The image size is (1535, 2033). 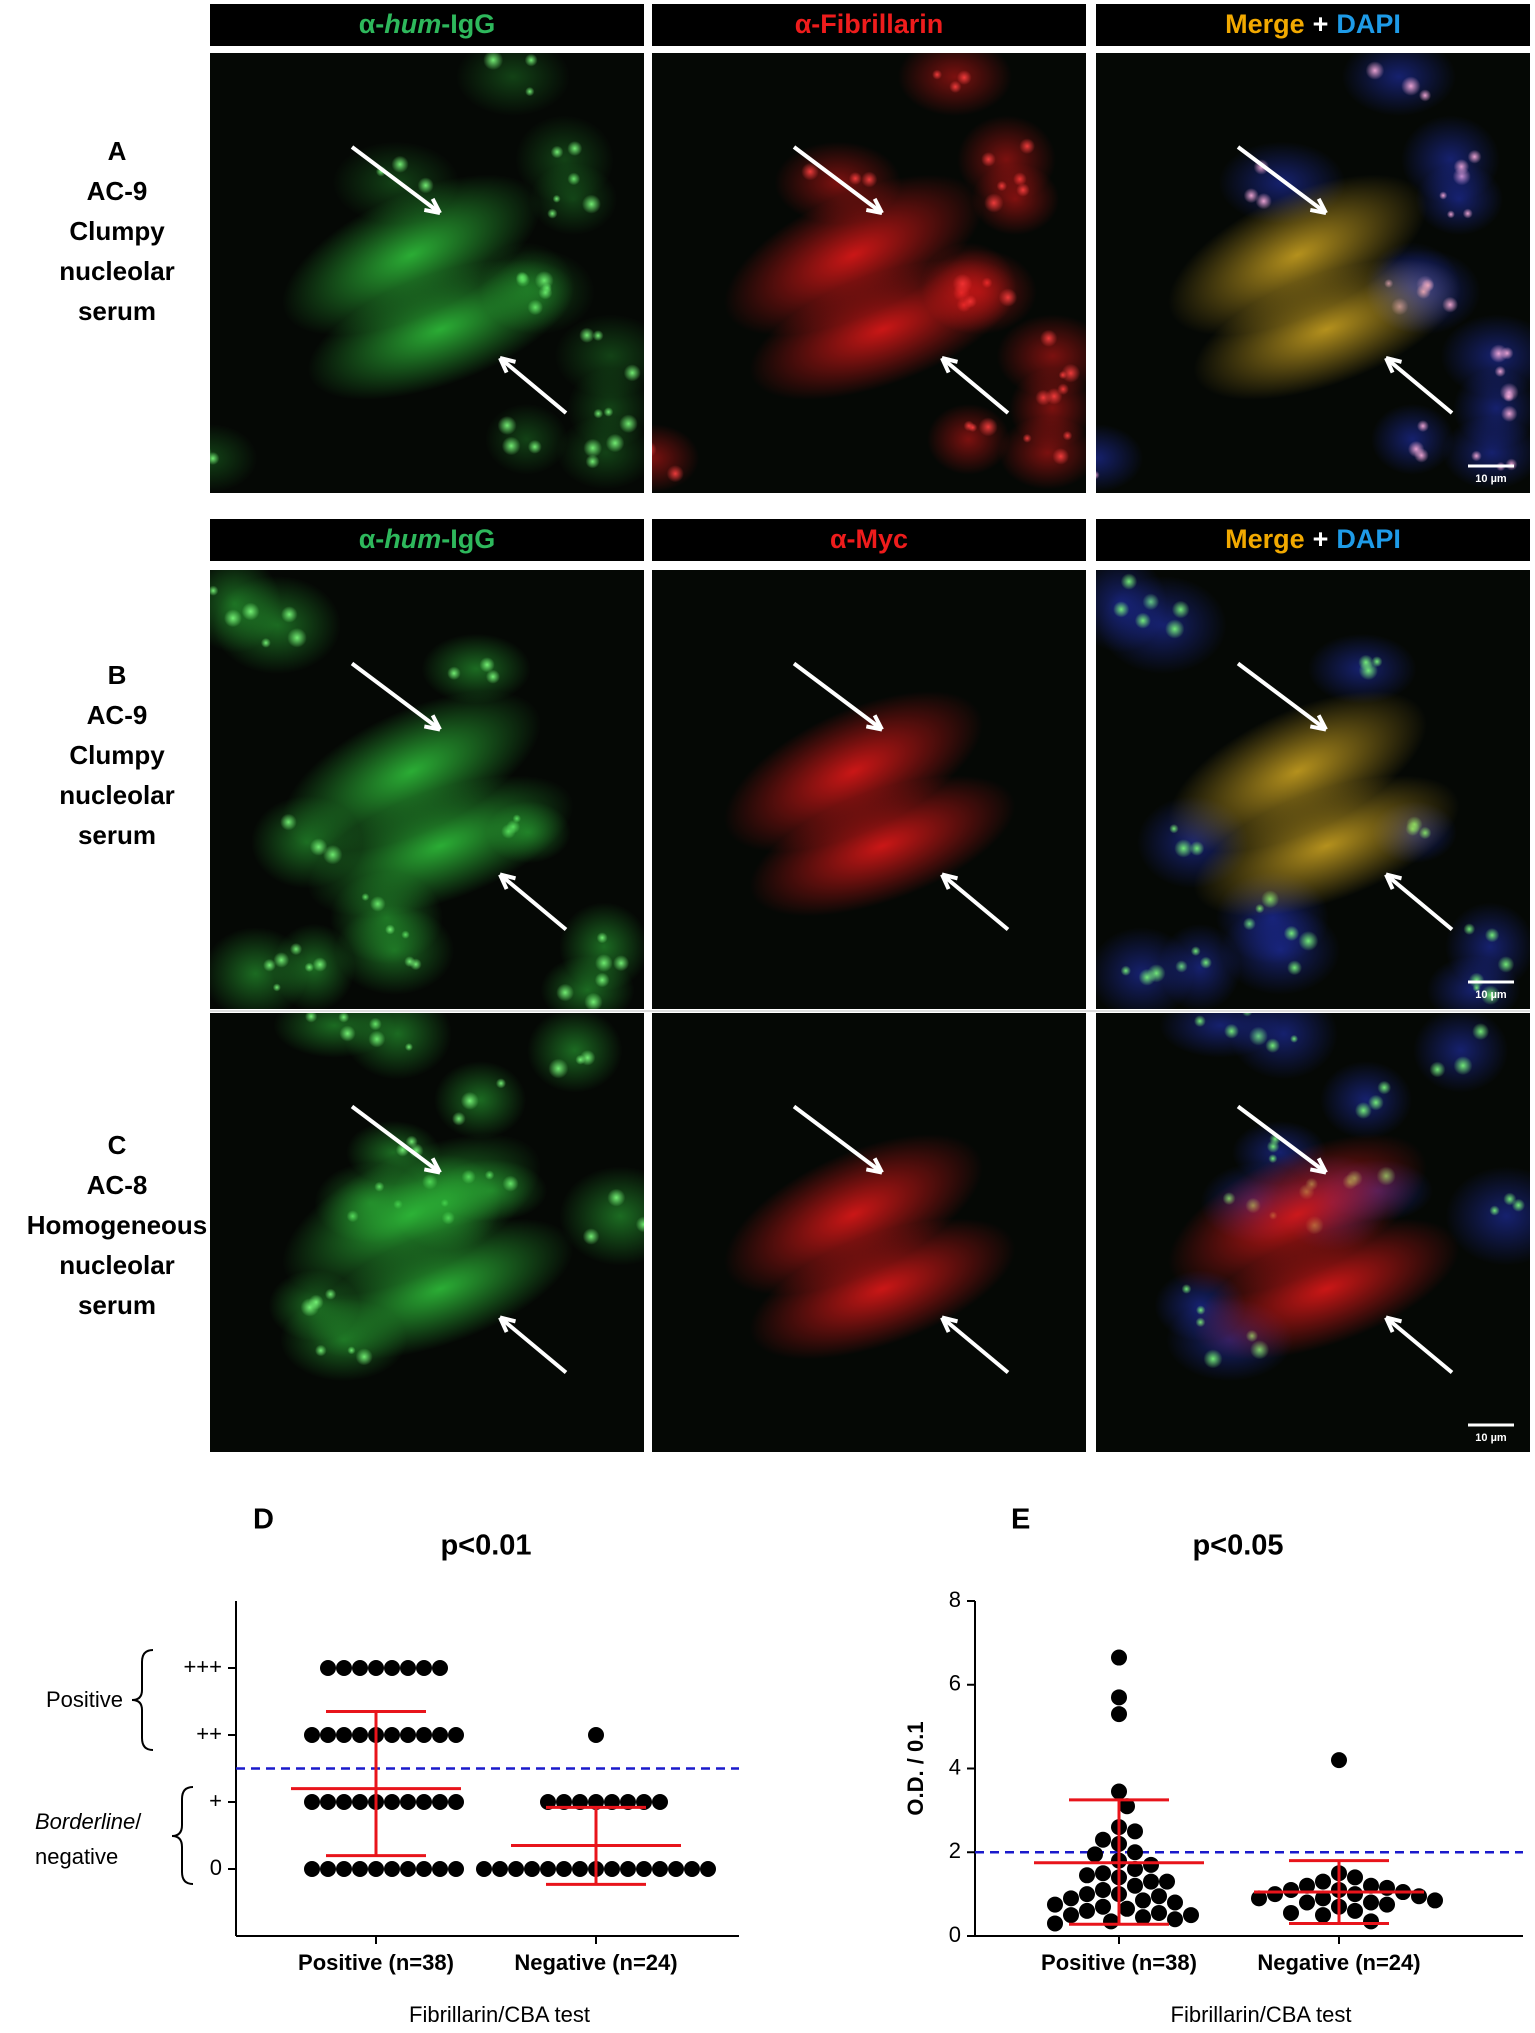 What do you see at coordinates (915, 1768) in the screenshot?
I see `y-axis-label: O.D. / 0.1` at bounding box center [915, 1768].